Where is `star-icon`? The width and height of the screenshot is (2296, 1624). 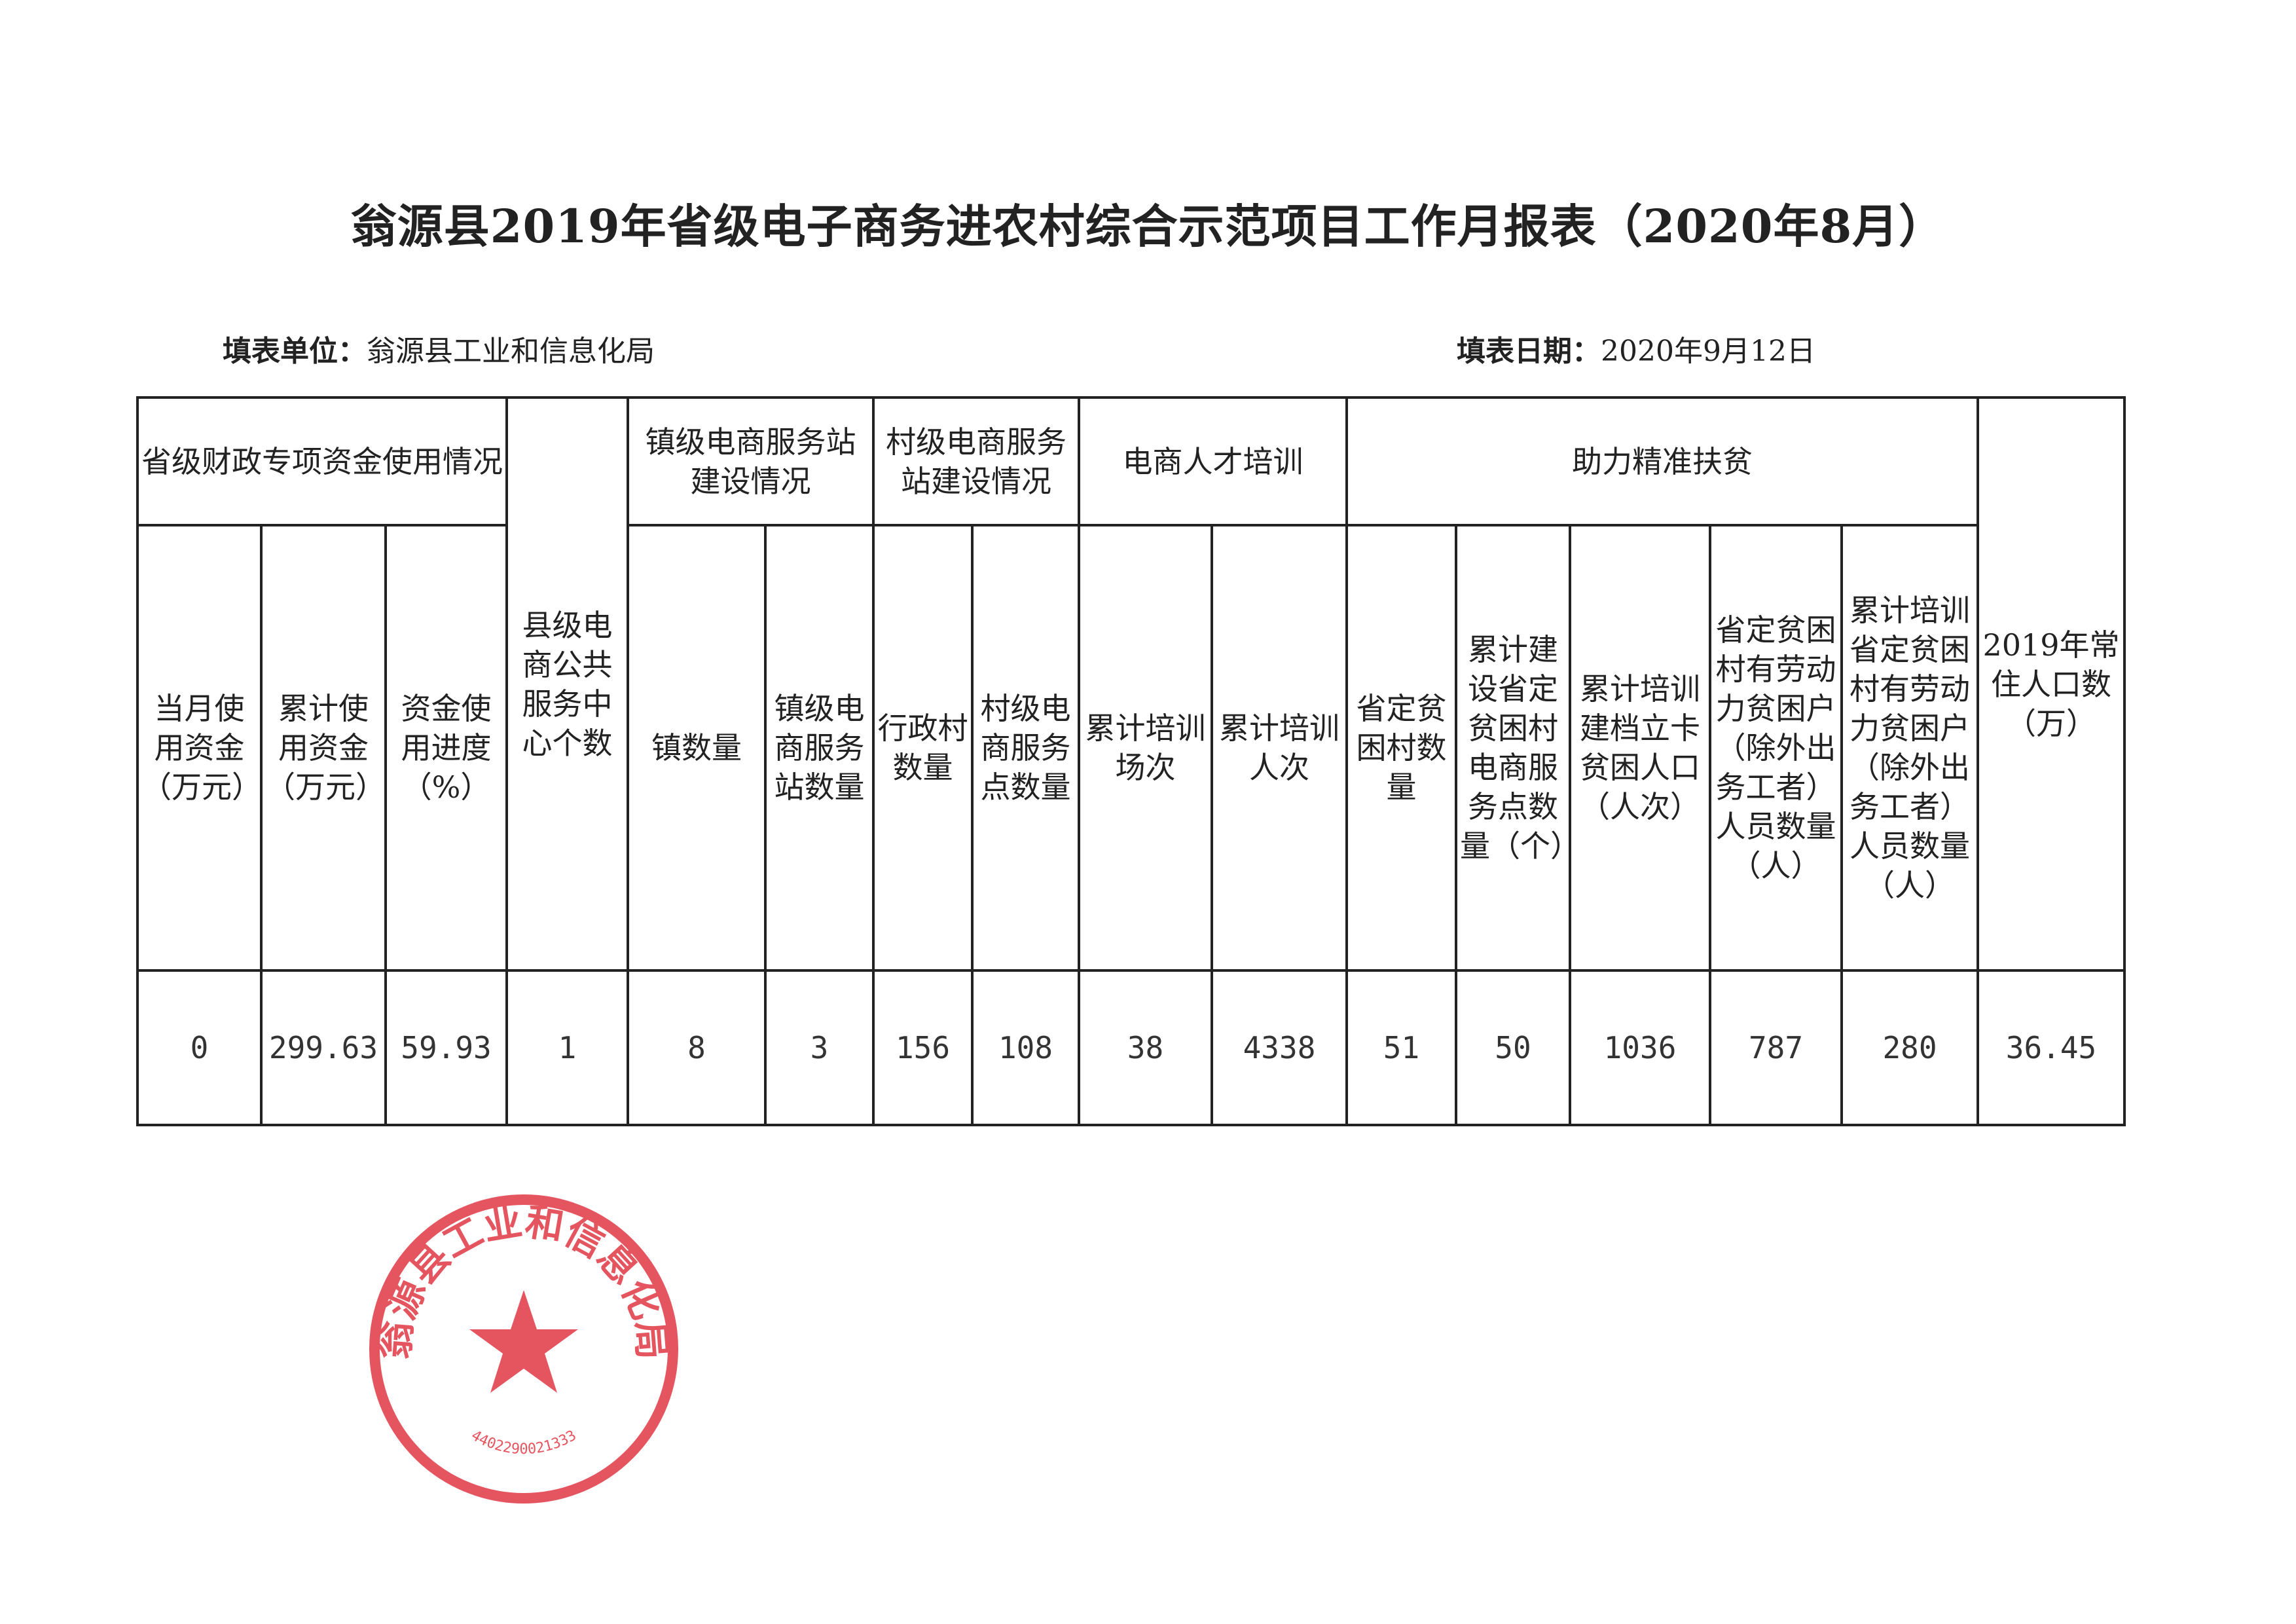
star-icon is located at coordinates (523, 1341).